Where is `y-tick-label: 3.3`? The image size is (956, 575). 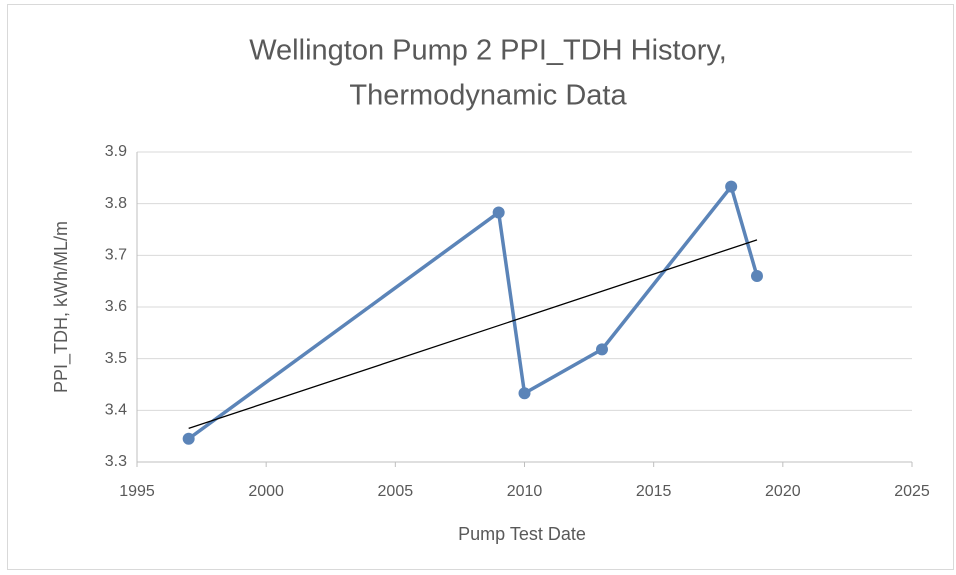
y-tick-label: 3.3 is located at coordinates (116, 461).